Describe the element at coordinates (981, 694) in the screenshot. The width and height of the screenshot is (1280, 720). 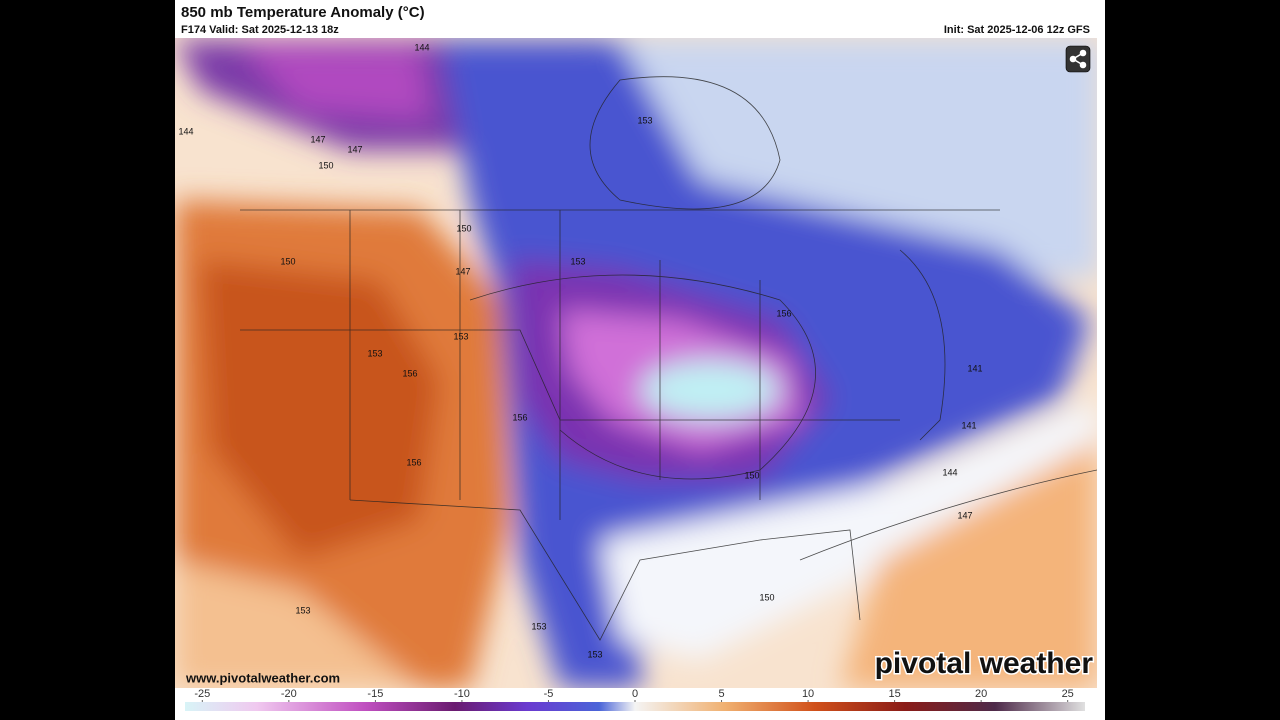
I see `colorbar-tick-label: 20` at that location.